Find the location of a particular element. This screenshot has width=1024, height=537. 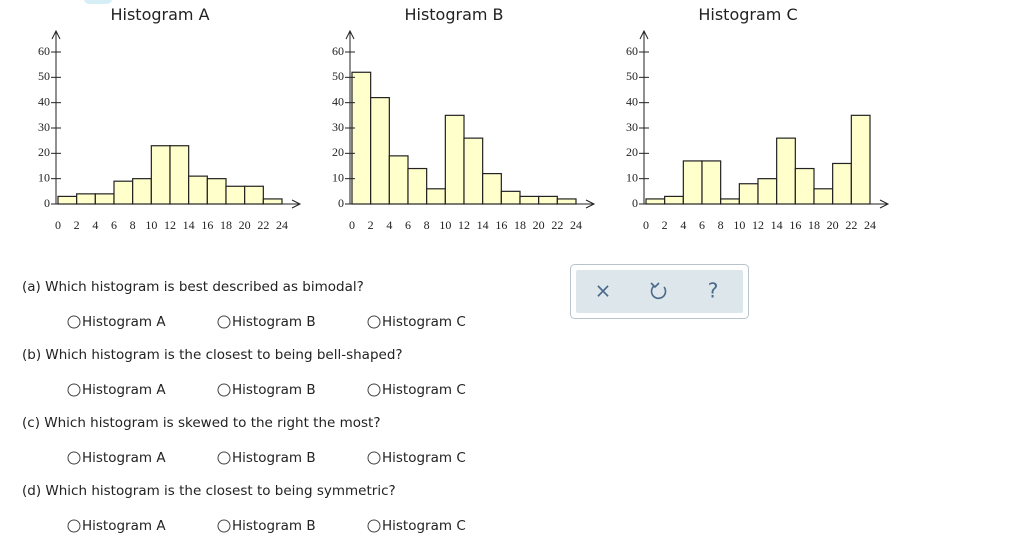

help-button: ? is located at coordinates (713, 291).